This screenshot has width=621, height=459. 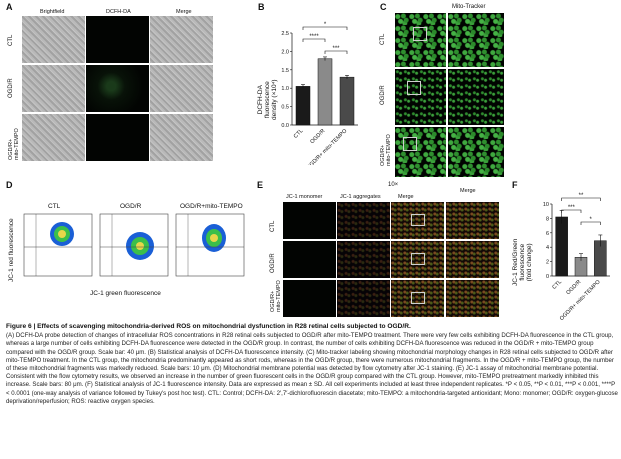 What do you see at coordinates (386, 150) in the screenshot?
I see `c-row-mito: OGD/R+ mito-TEMPO` at bounding box center [386, 150].